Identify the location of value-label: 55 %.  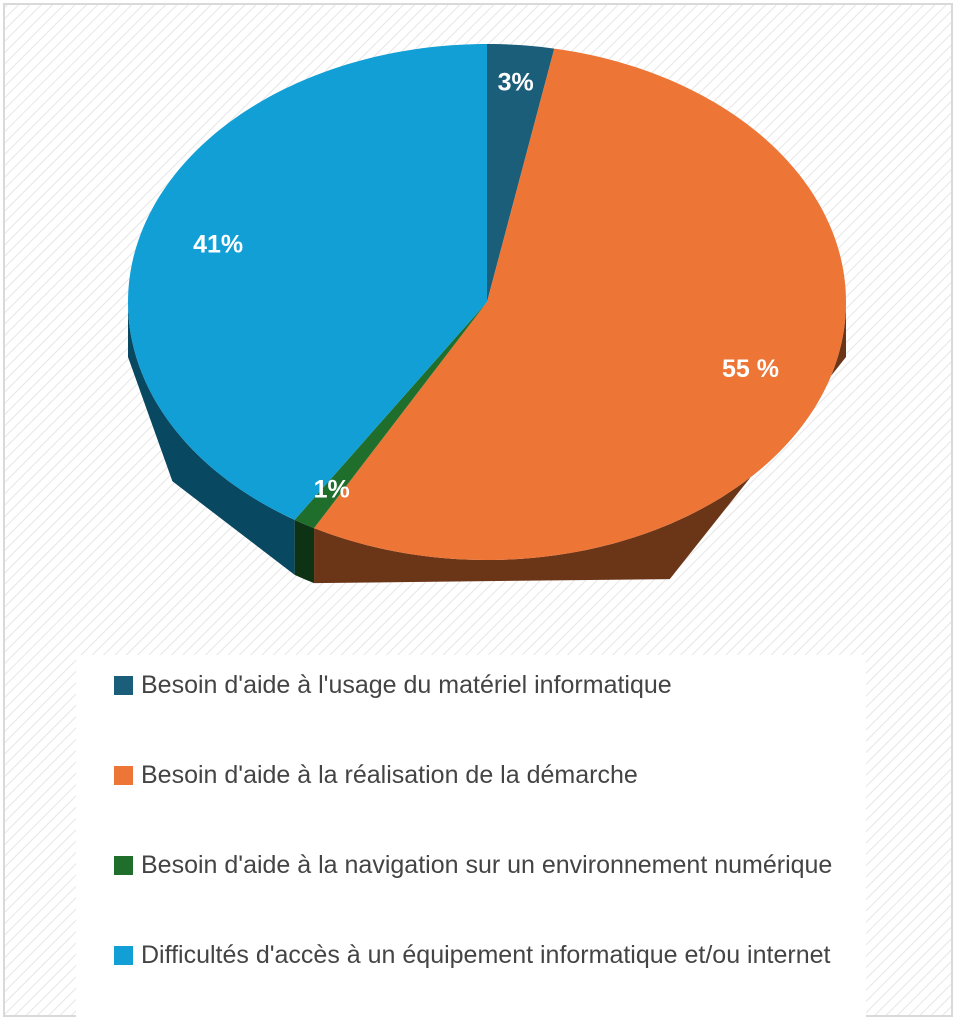
(750, 369).